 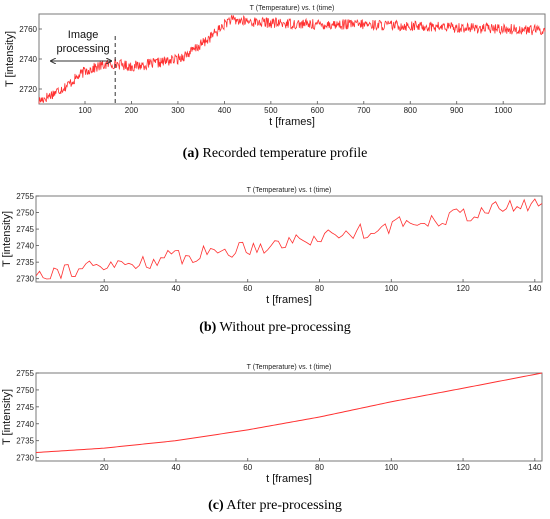 What do you see at coordinates (83, 35) in the screenshot?
I see `annotation-label-line1: Image` at bounding box center [83, 35].